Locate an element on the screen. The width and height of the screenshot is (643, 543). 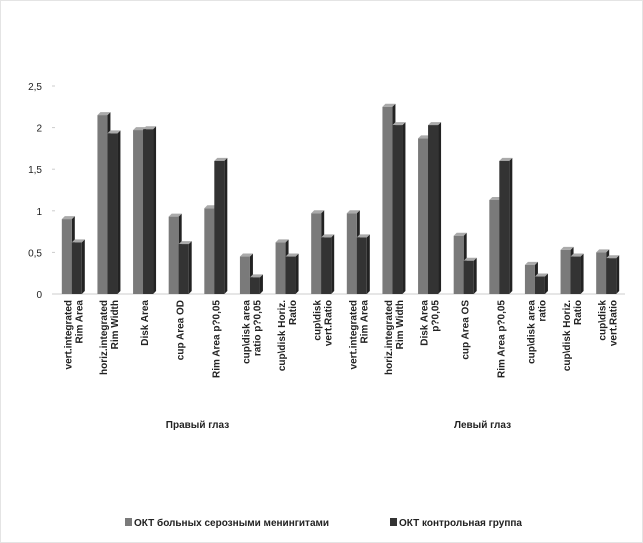
y-tick-label: 1 is located at coordinates (39, 212).